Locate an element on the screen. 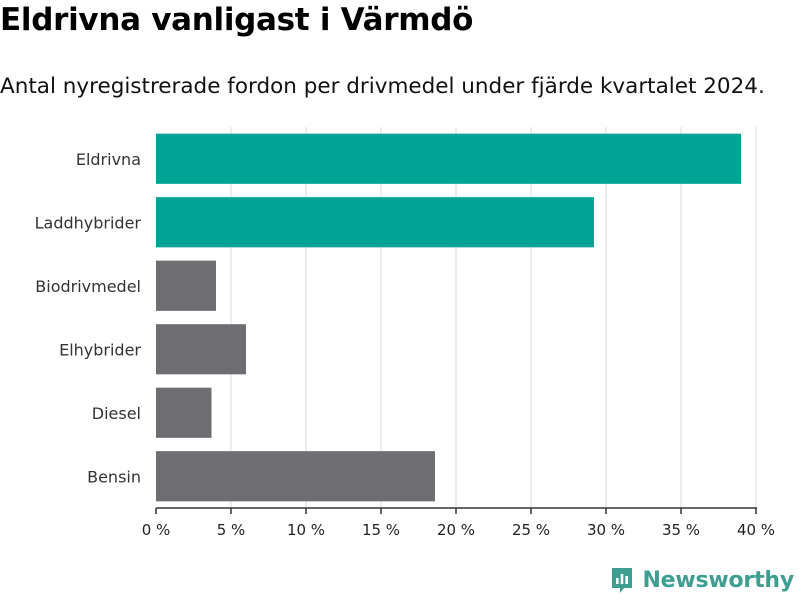 This screenshot has width=800, height=600. x-tick-label: 5 % is located at coordinates (231, 530).